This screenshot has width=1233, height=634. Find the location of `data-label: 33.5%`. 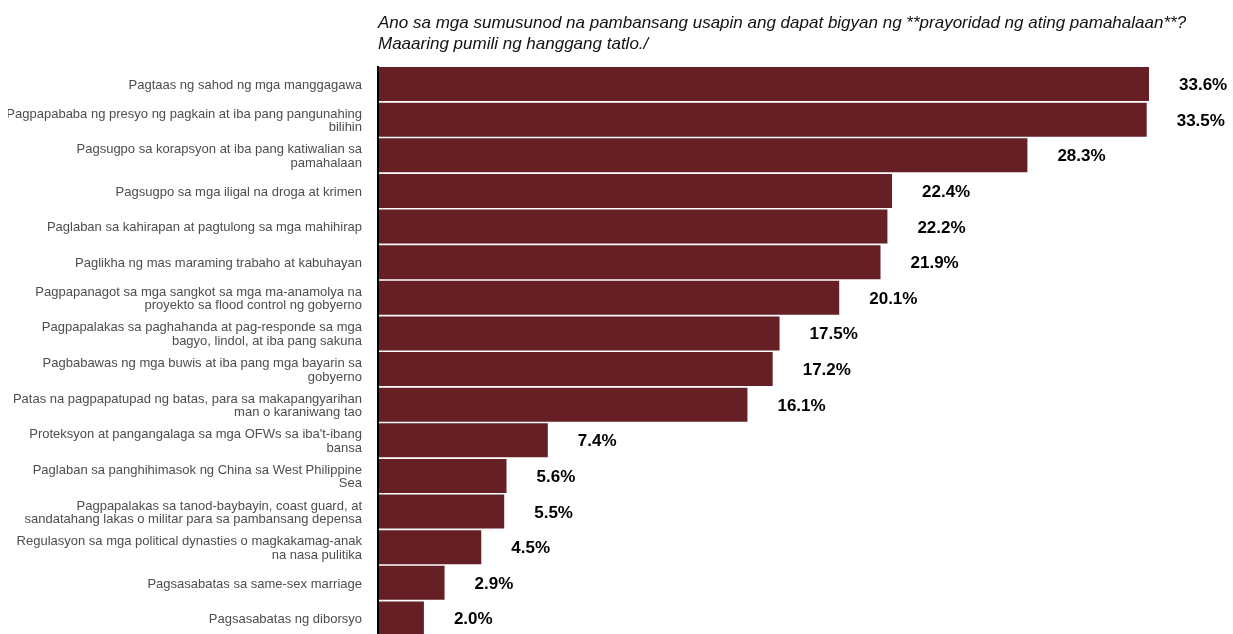

data-label: 33.5% is located at coordinates (1200, 120).